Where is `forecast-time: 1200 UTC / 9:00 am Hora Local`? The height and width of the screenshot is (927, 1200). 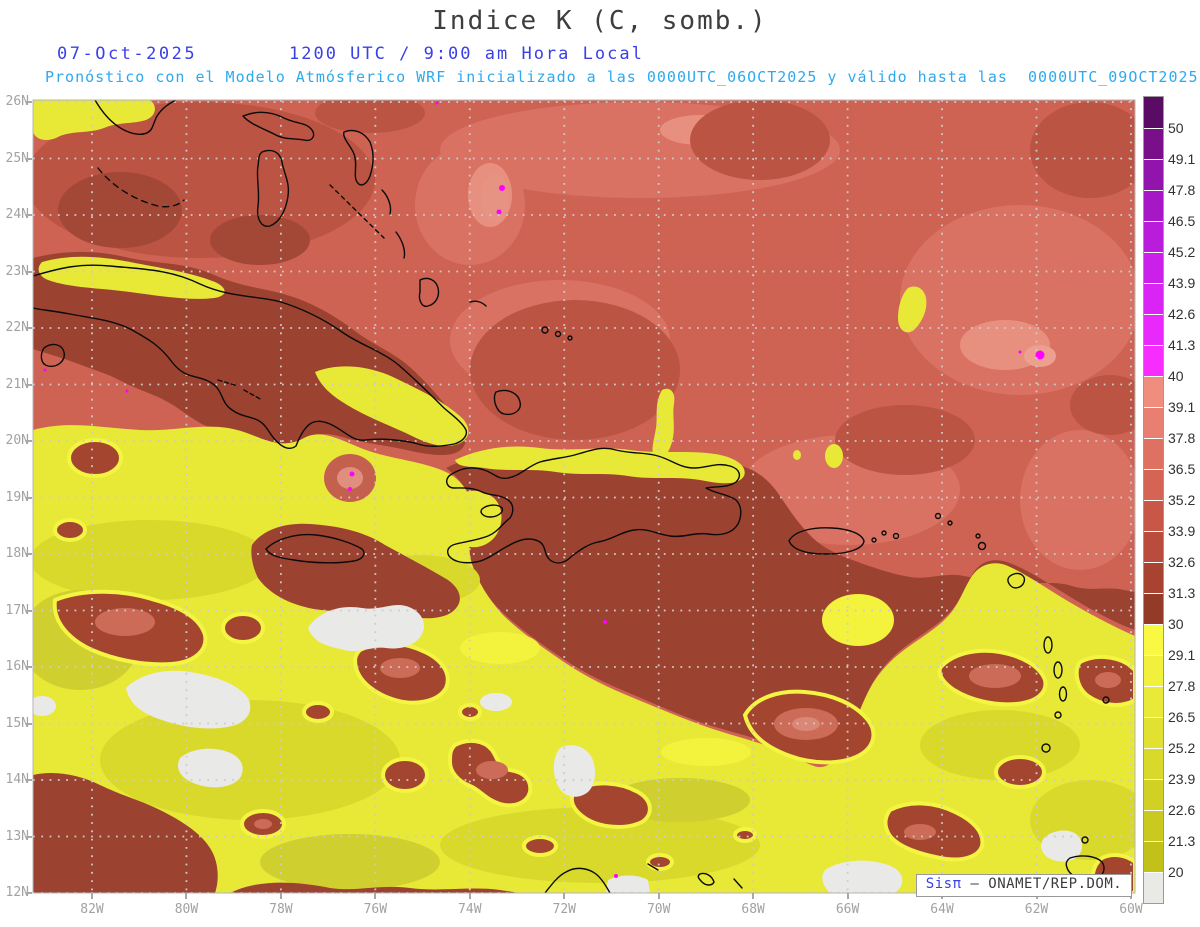
forecast-time: 1200 UTC / 9:00 am Hora Local is located at coordinates (466, 54).